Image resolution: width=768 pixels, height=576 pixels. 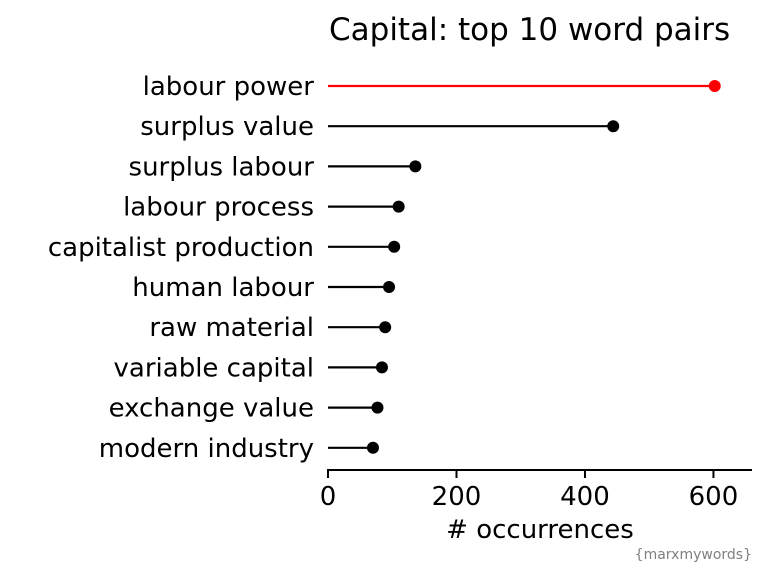 What do you see at coordinates (181, 248) in the screenshot?
I see `category-label-capitalist-production: capitalist production` at bounding box center [181, 248].